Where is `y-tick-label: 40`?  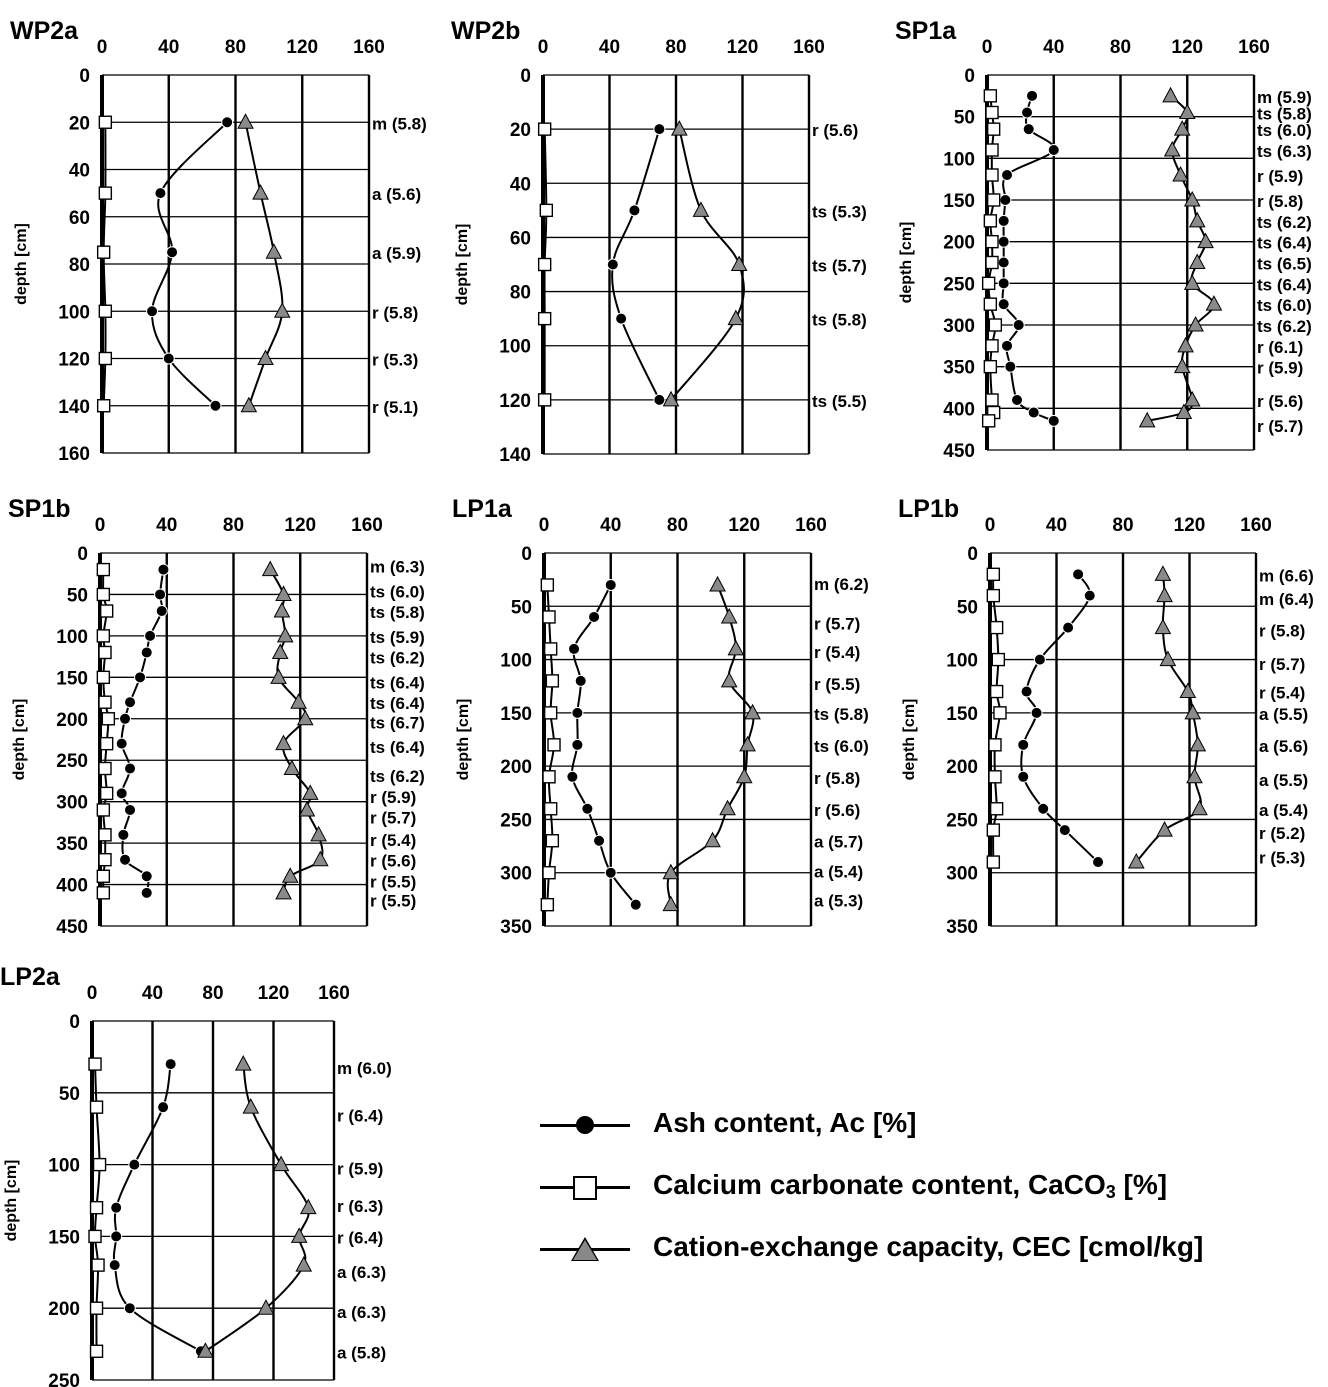
y-tick-label: 40 is located at coordinates (520, 184).